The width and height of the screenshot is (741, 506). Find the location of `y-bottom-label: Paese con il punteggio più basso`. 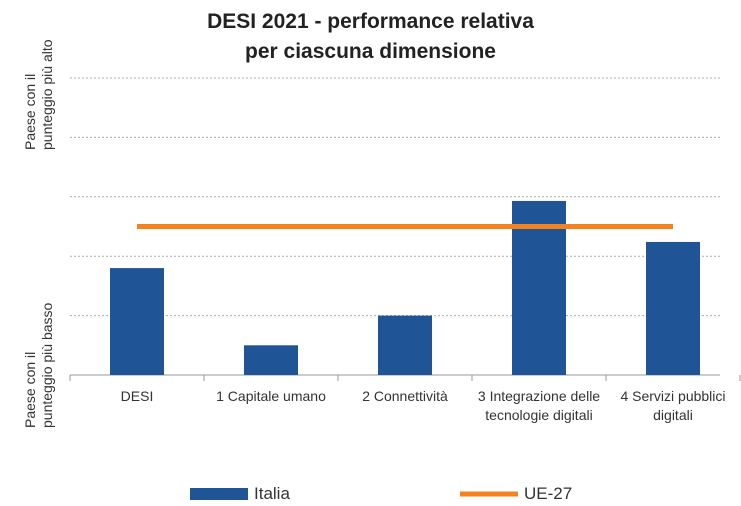

y-bottom-label: Paese con il punteggio più basso is located at coordinates (38, 365).